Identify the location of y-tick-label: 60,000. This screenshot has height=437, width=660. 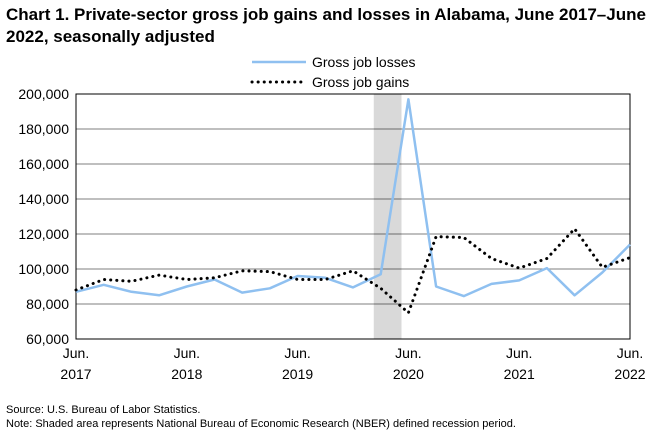
(47, 339).